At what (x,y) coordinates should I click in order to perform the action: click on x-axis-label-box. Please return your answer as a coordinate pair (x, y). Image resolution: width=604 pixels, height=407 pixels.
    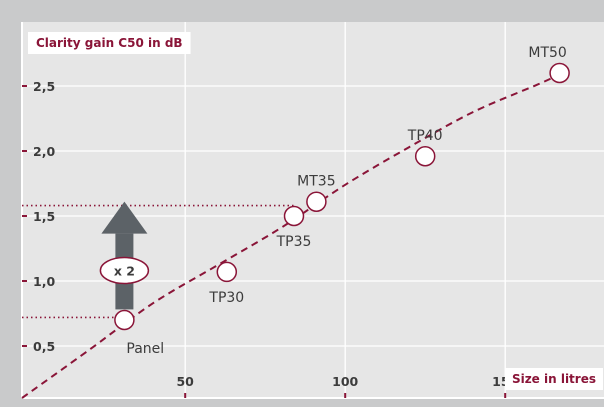
    Looking at the image, I should click on (553, 379).